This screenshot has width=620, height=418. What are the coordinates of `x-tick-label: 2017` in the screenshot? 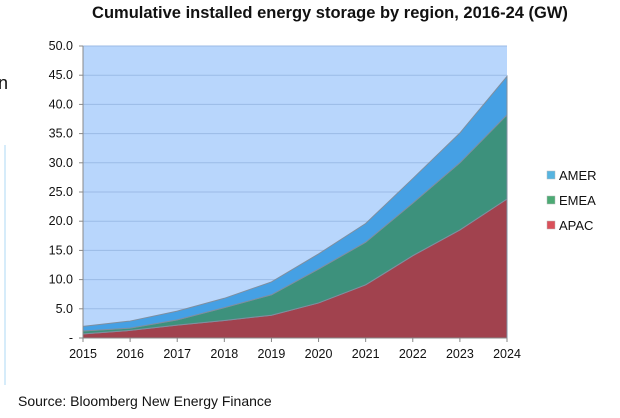 It's located at (177, 354).